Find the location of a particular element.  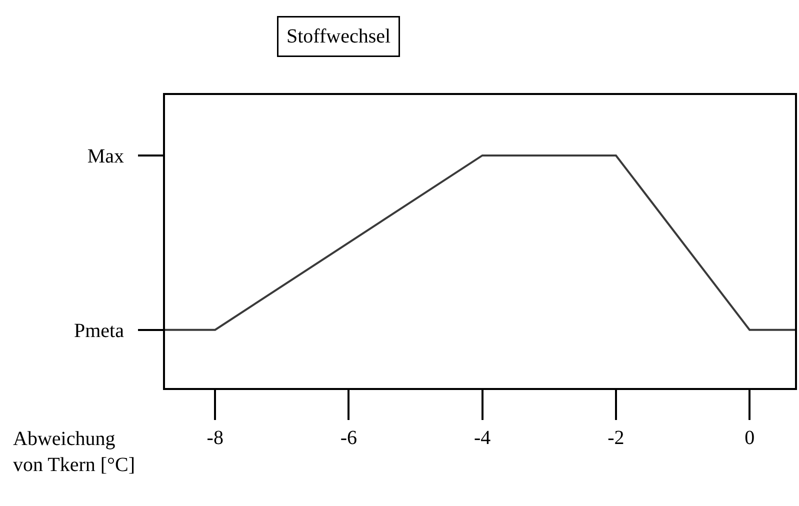

x-tick-label: -8 is located at coordinates (215, 438).